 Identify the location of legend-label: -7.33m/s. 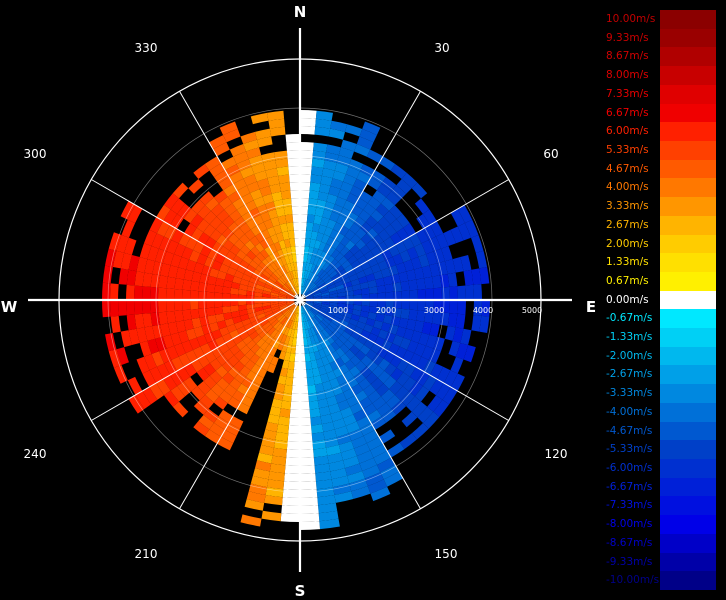
(629, 505).